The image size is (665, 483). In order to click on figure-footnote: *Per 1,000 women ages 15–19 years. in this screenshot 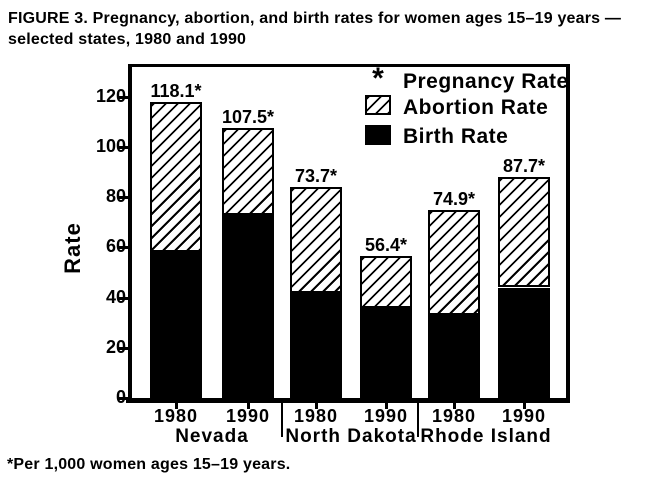, I will do `click(149, 464)`.